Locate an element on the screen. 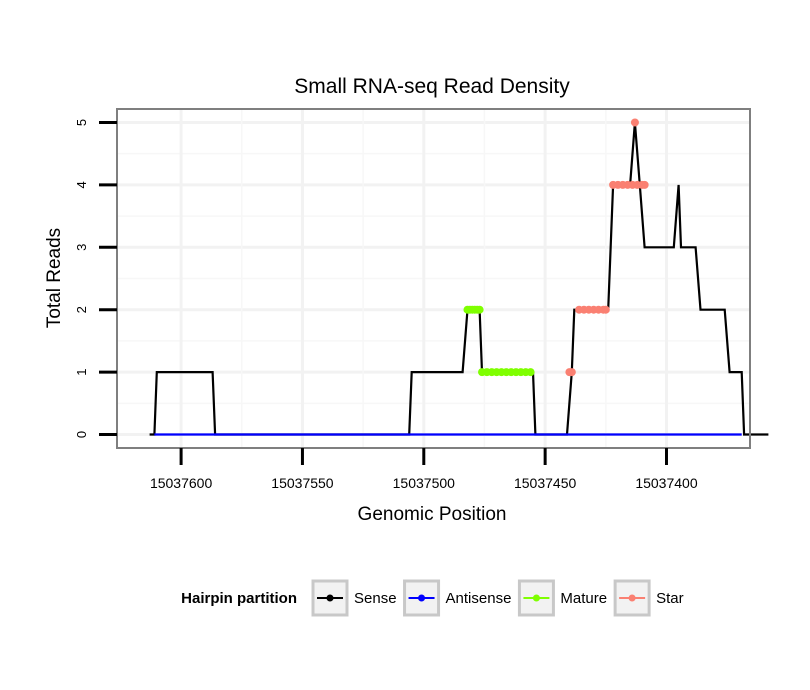 The image size is (810, 690). legend-title: Hairpin partition is located at coordinates (239, 598).